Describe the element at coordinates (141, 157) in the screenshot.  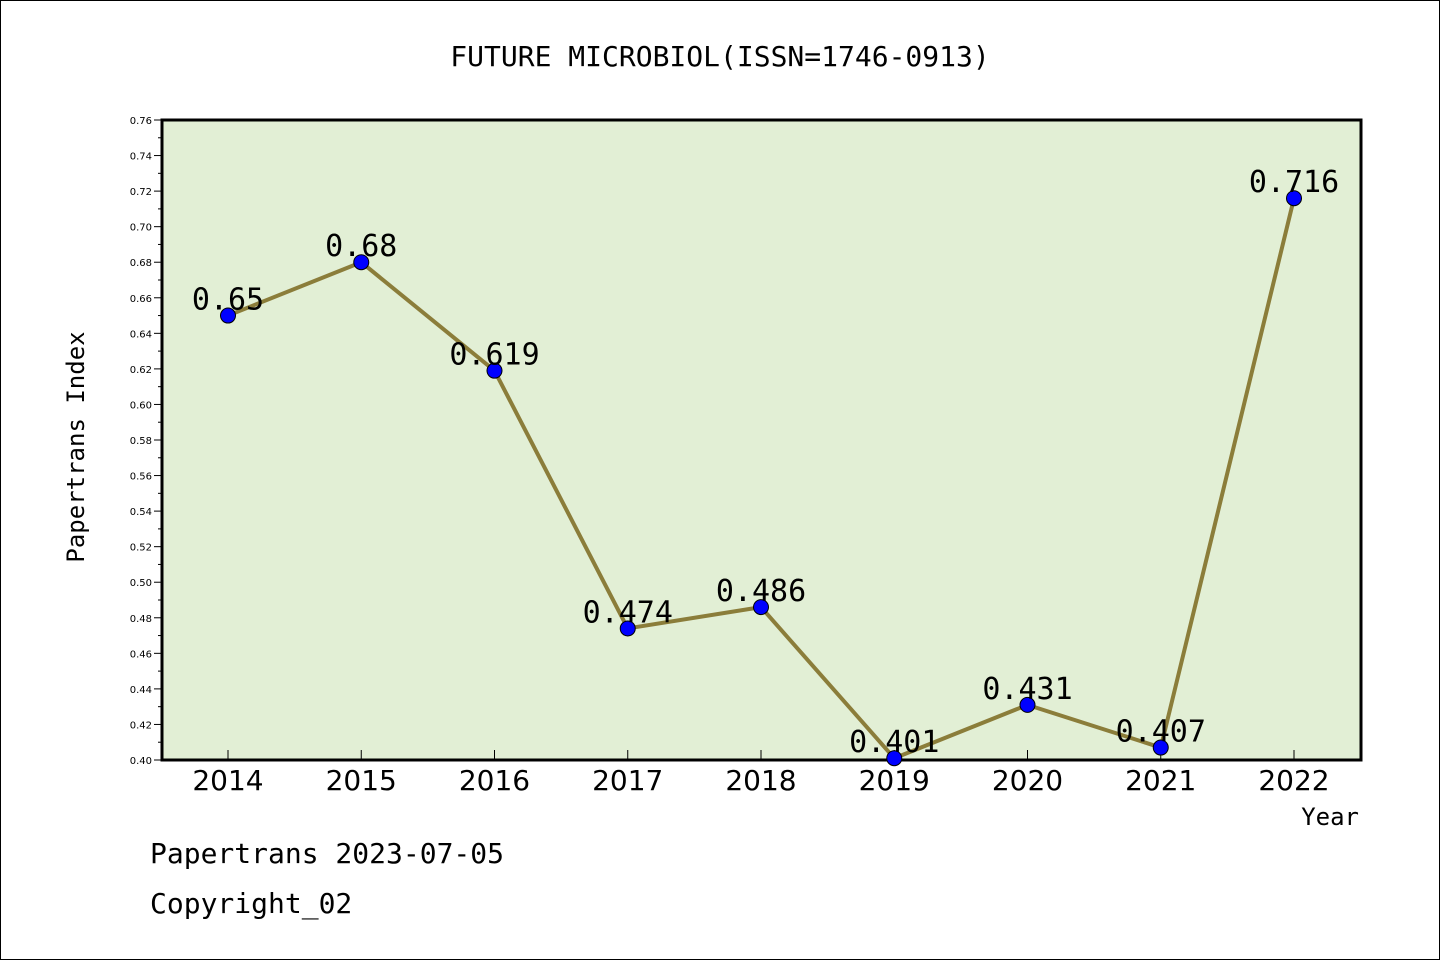
I see `y-tick-label: 0.74` at that location.